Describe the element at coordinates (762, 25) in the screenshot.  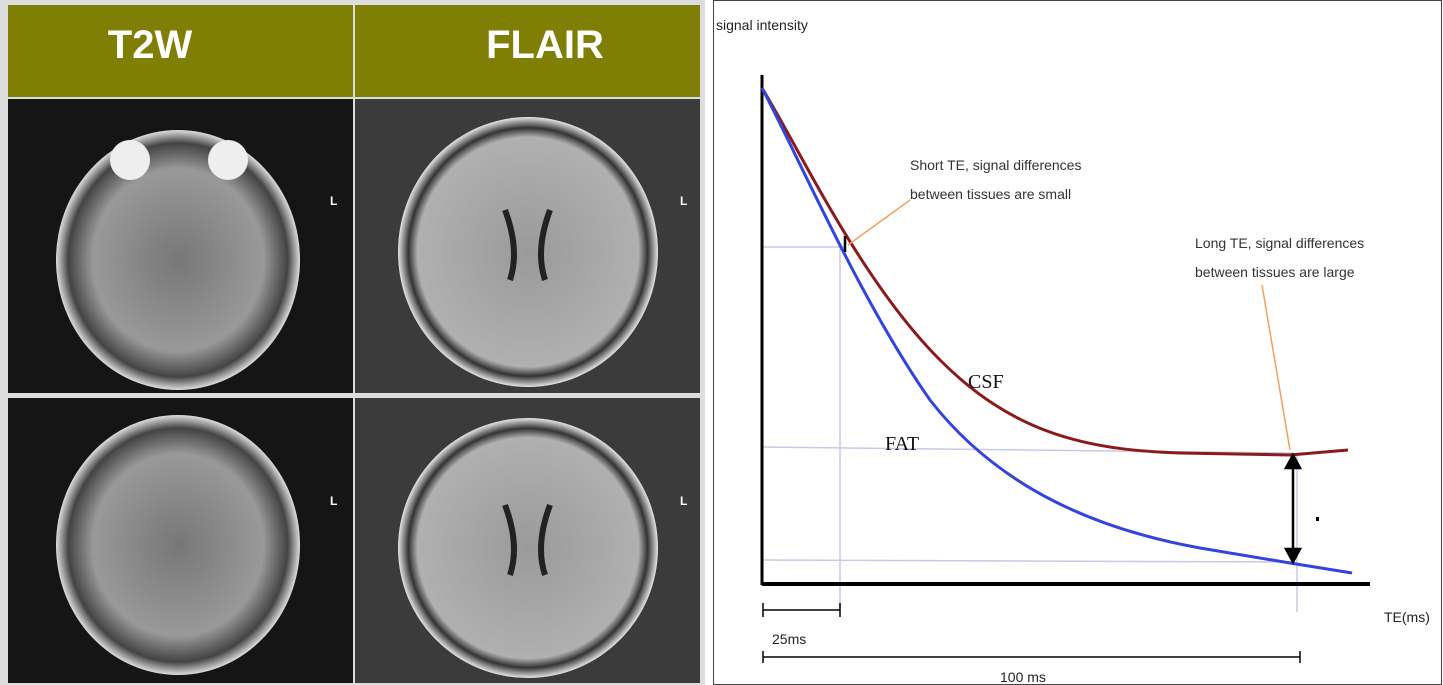
I see `y-axis-label: signal intensity` at that location.